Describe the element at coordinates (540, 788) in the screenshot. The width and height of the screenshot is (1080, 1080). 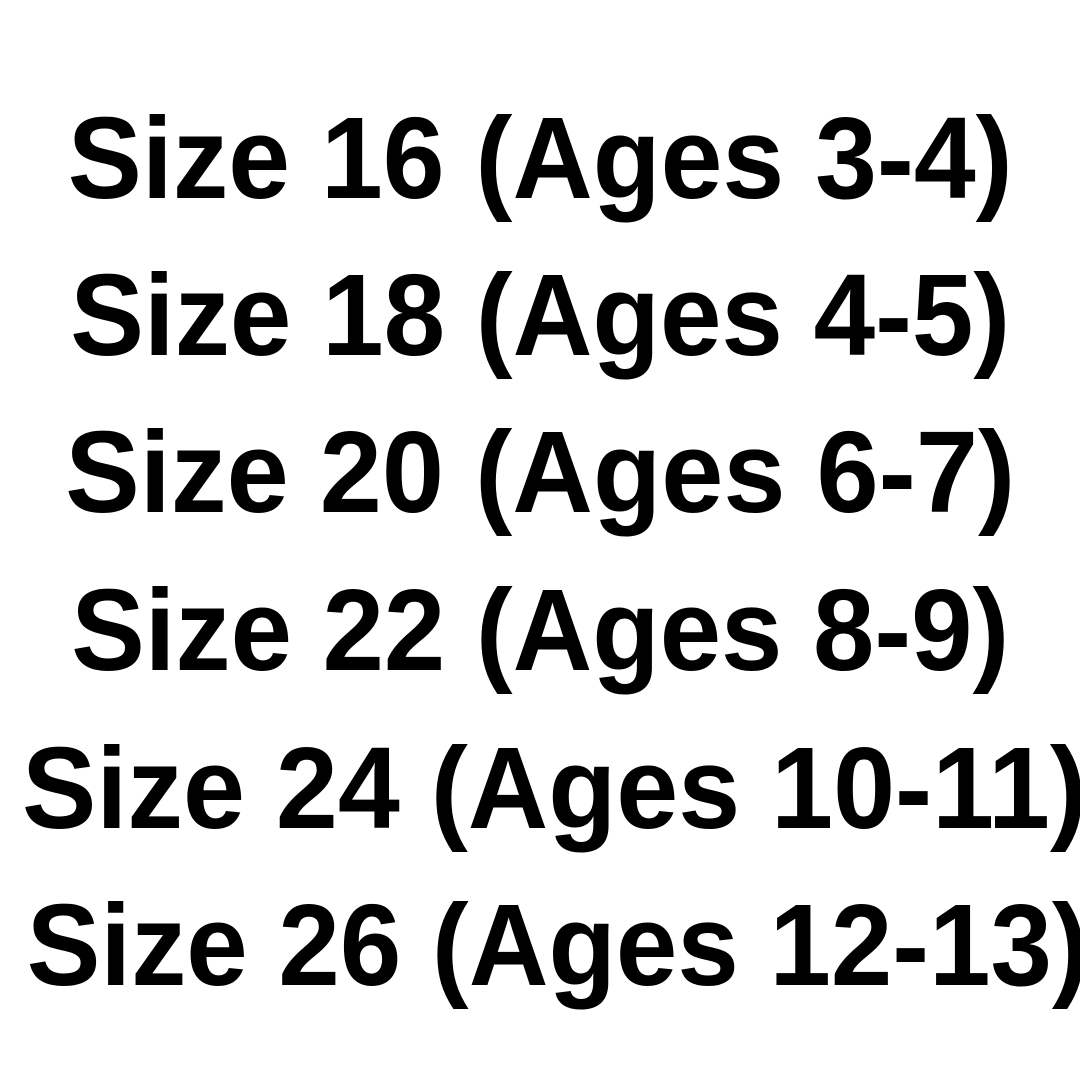
I see `size-line-24: Size 24 (Ages 10-11)` at that location.